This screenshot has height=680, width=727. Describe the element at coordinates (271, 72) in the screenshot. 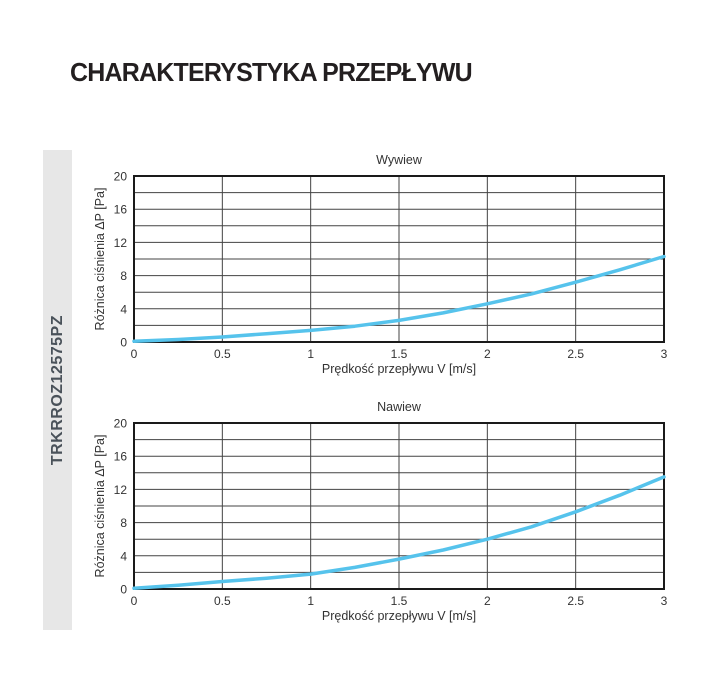

I see `page-title: CHARAKTERYSTYKA PRZEPŁYWU` at that location.